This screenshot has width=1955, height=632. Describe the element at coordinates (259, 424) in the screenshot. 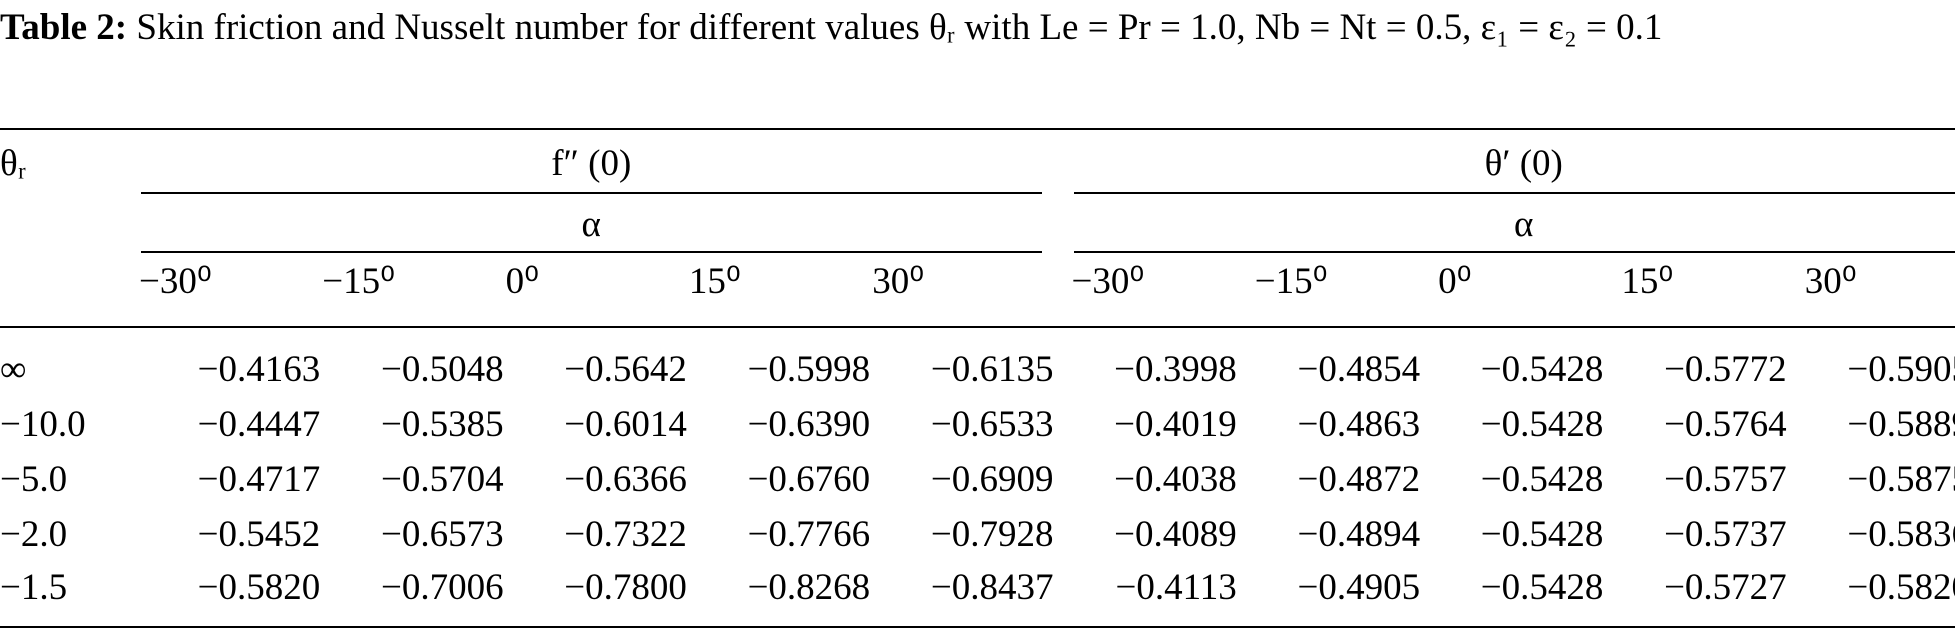

I see `cell: −0.4447` at that location.